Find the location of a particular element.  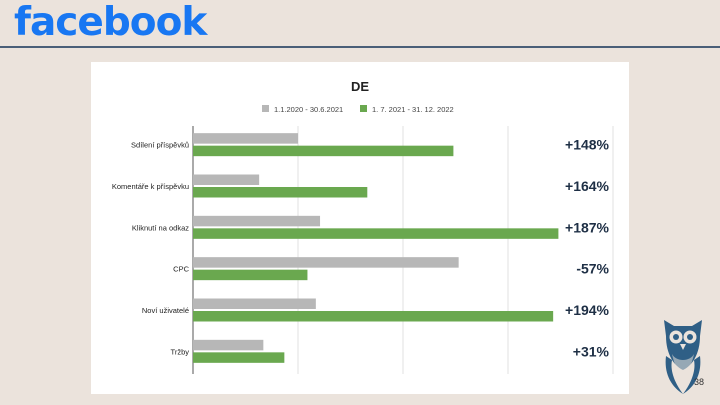

change-label: +148% is located at coordinates (587, 145).